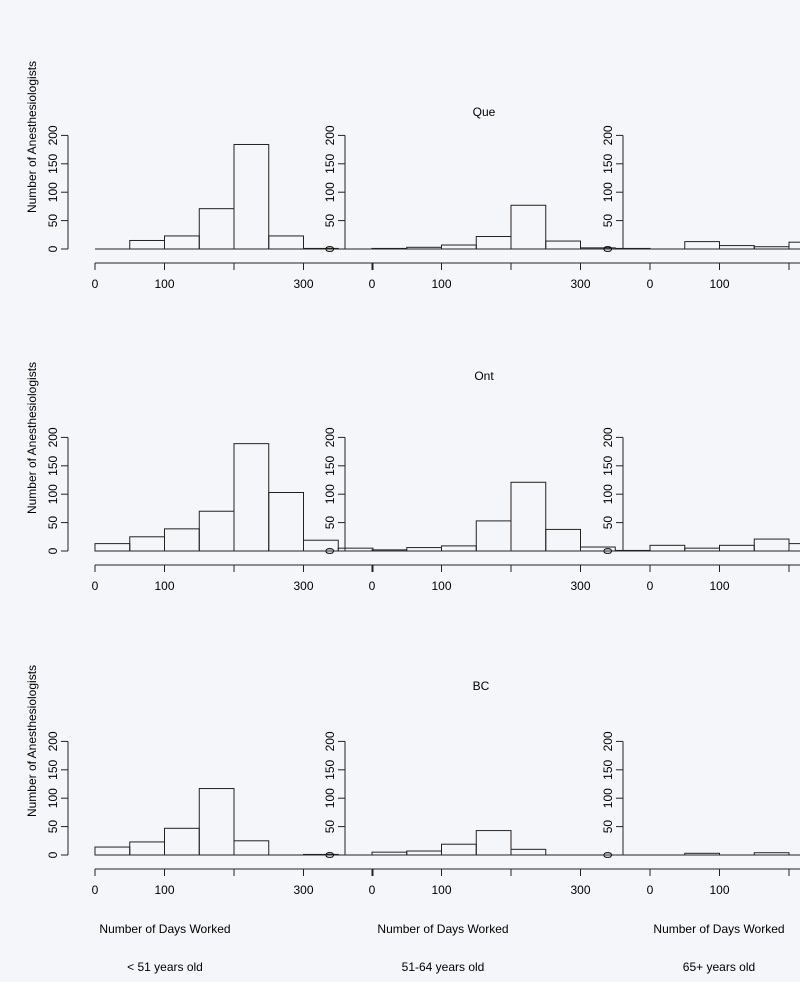 Image resolution: width=800 pixels, height=982 pixels. What do you see at coordinates (487, 510) in the screenshot?
I see `panel-ont-51-64-years-old: 0 50 100 150 200 0 100 300` at bounding box center [487, 510].